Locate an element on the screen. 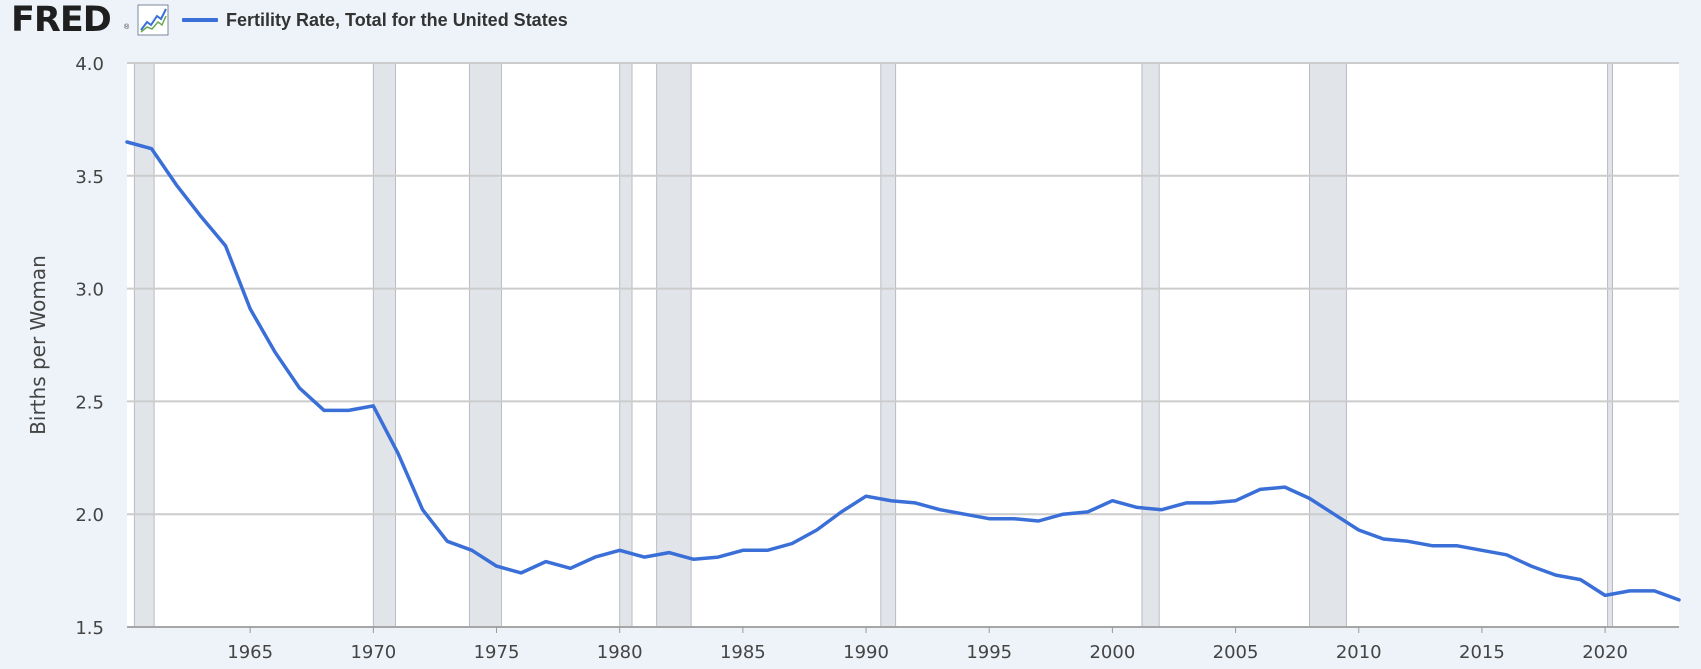 The image size is (1701, 669). x-tick-label: 2005 is located at coordinates (1236, 652).